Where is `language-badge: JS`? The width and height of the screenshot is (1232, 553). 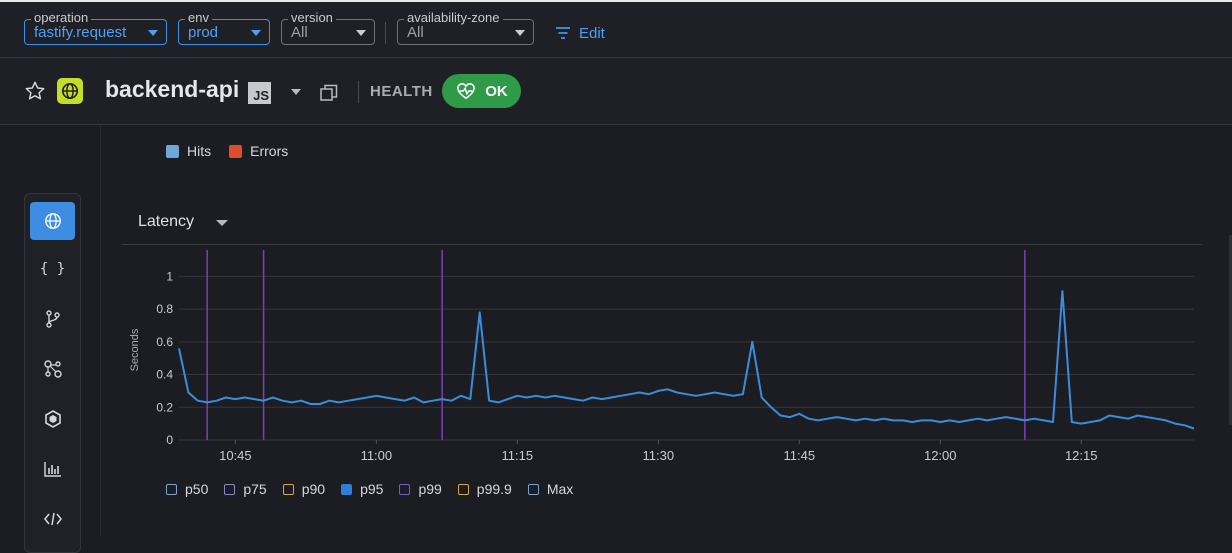 language-badge: JS is located at coordinates (259, 93).